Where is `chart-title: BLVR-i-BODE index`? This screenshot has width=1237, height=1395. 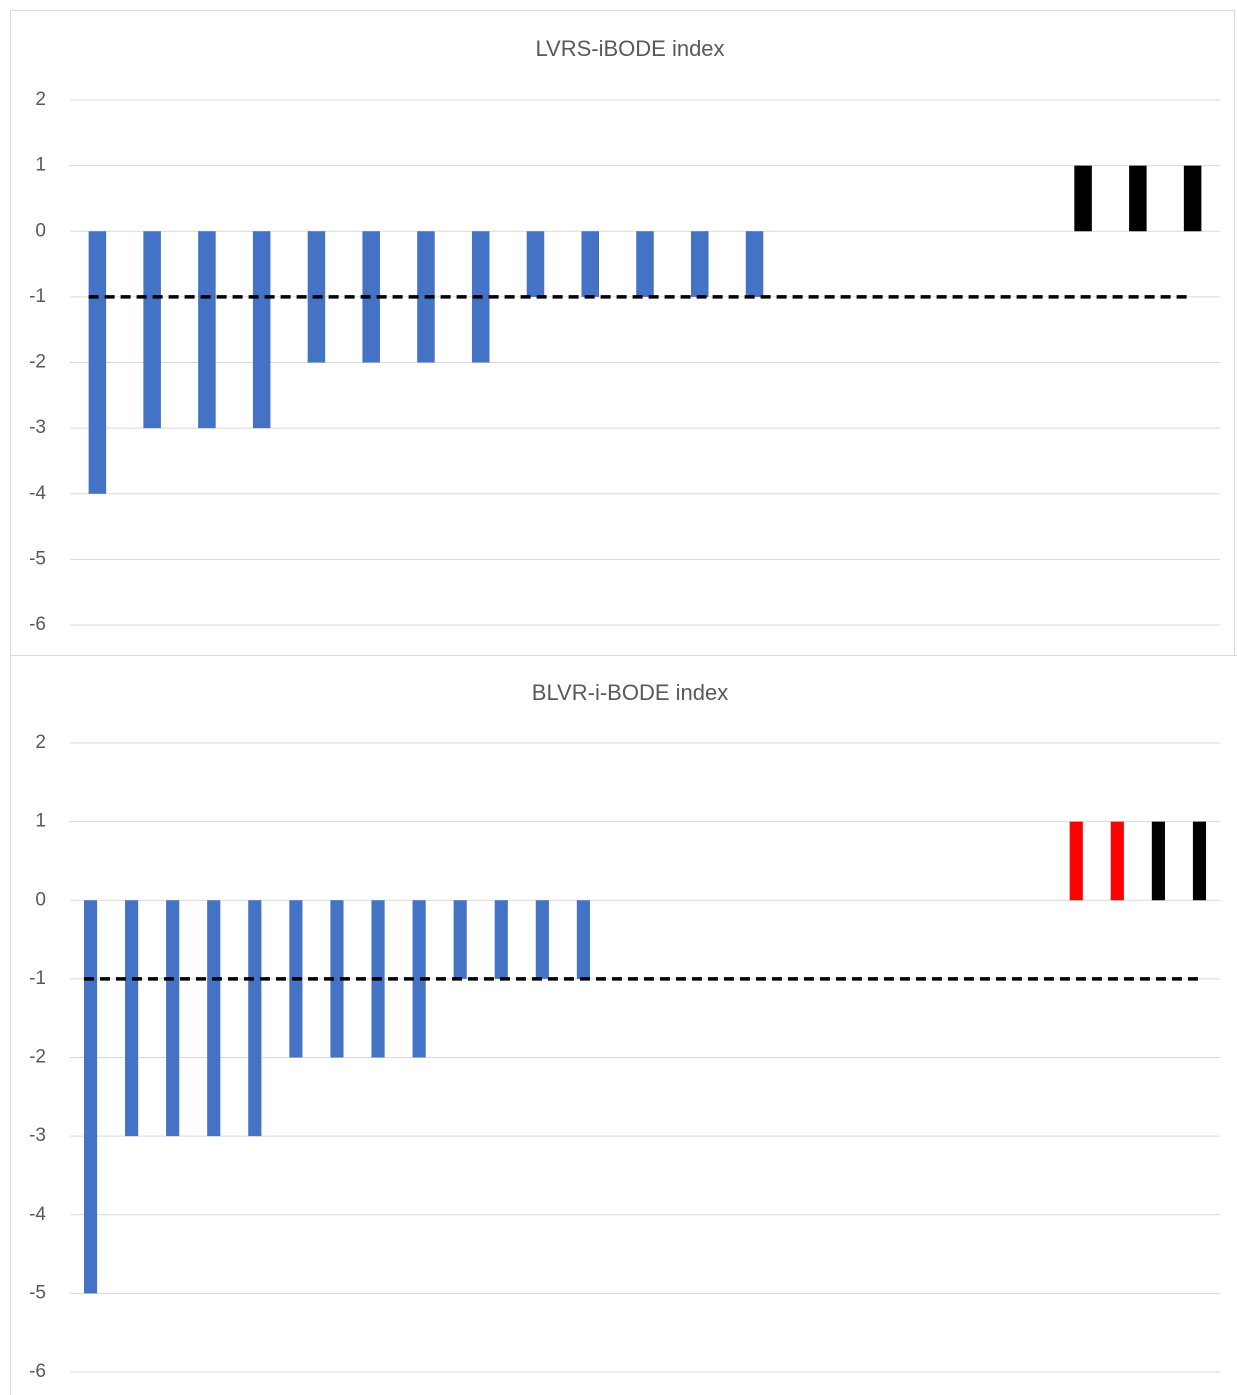
chart-title: BLVR-i-BODE index is located at coordinates (630, 692).